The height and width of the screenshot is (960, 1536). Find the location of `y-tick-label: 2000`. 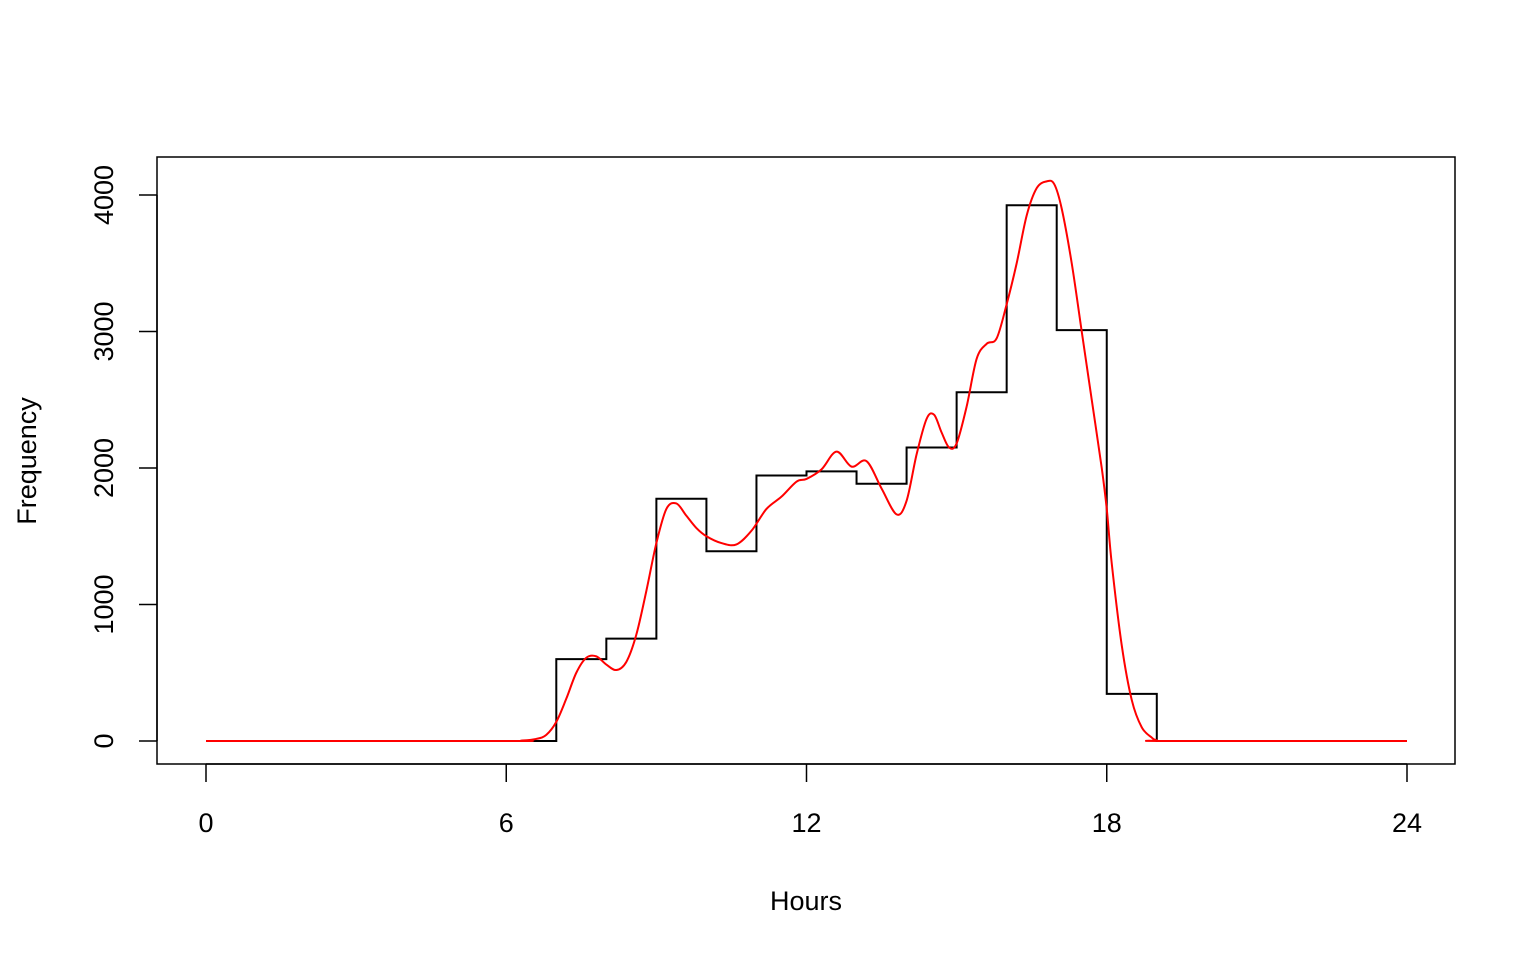

y-tick-label: 2000 is located at coordinates (104, 468).